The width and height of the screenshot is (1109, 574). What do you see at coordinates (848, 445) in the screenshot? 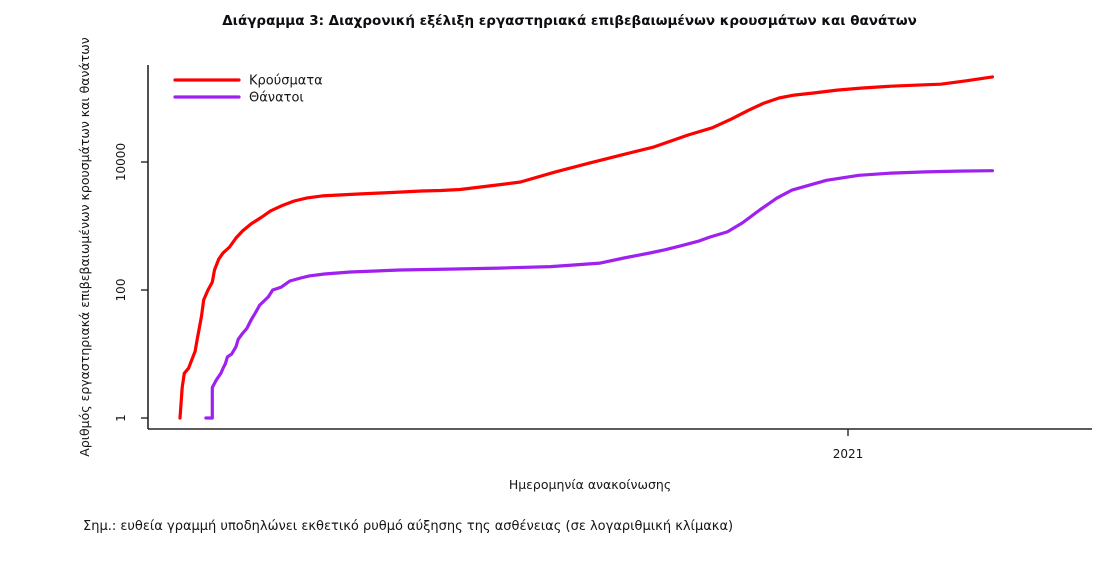
I see `x-axis-ticks: 2021` at bounding box center [848, 445].